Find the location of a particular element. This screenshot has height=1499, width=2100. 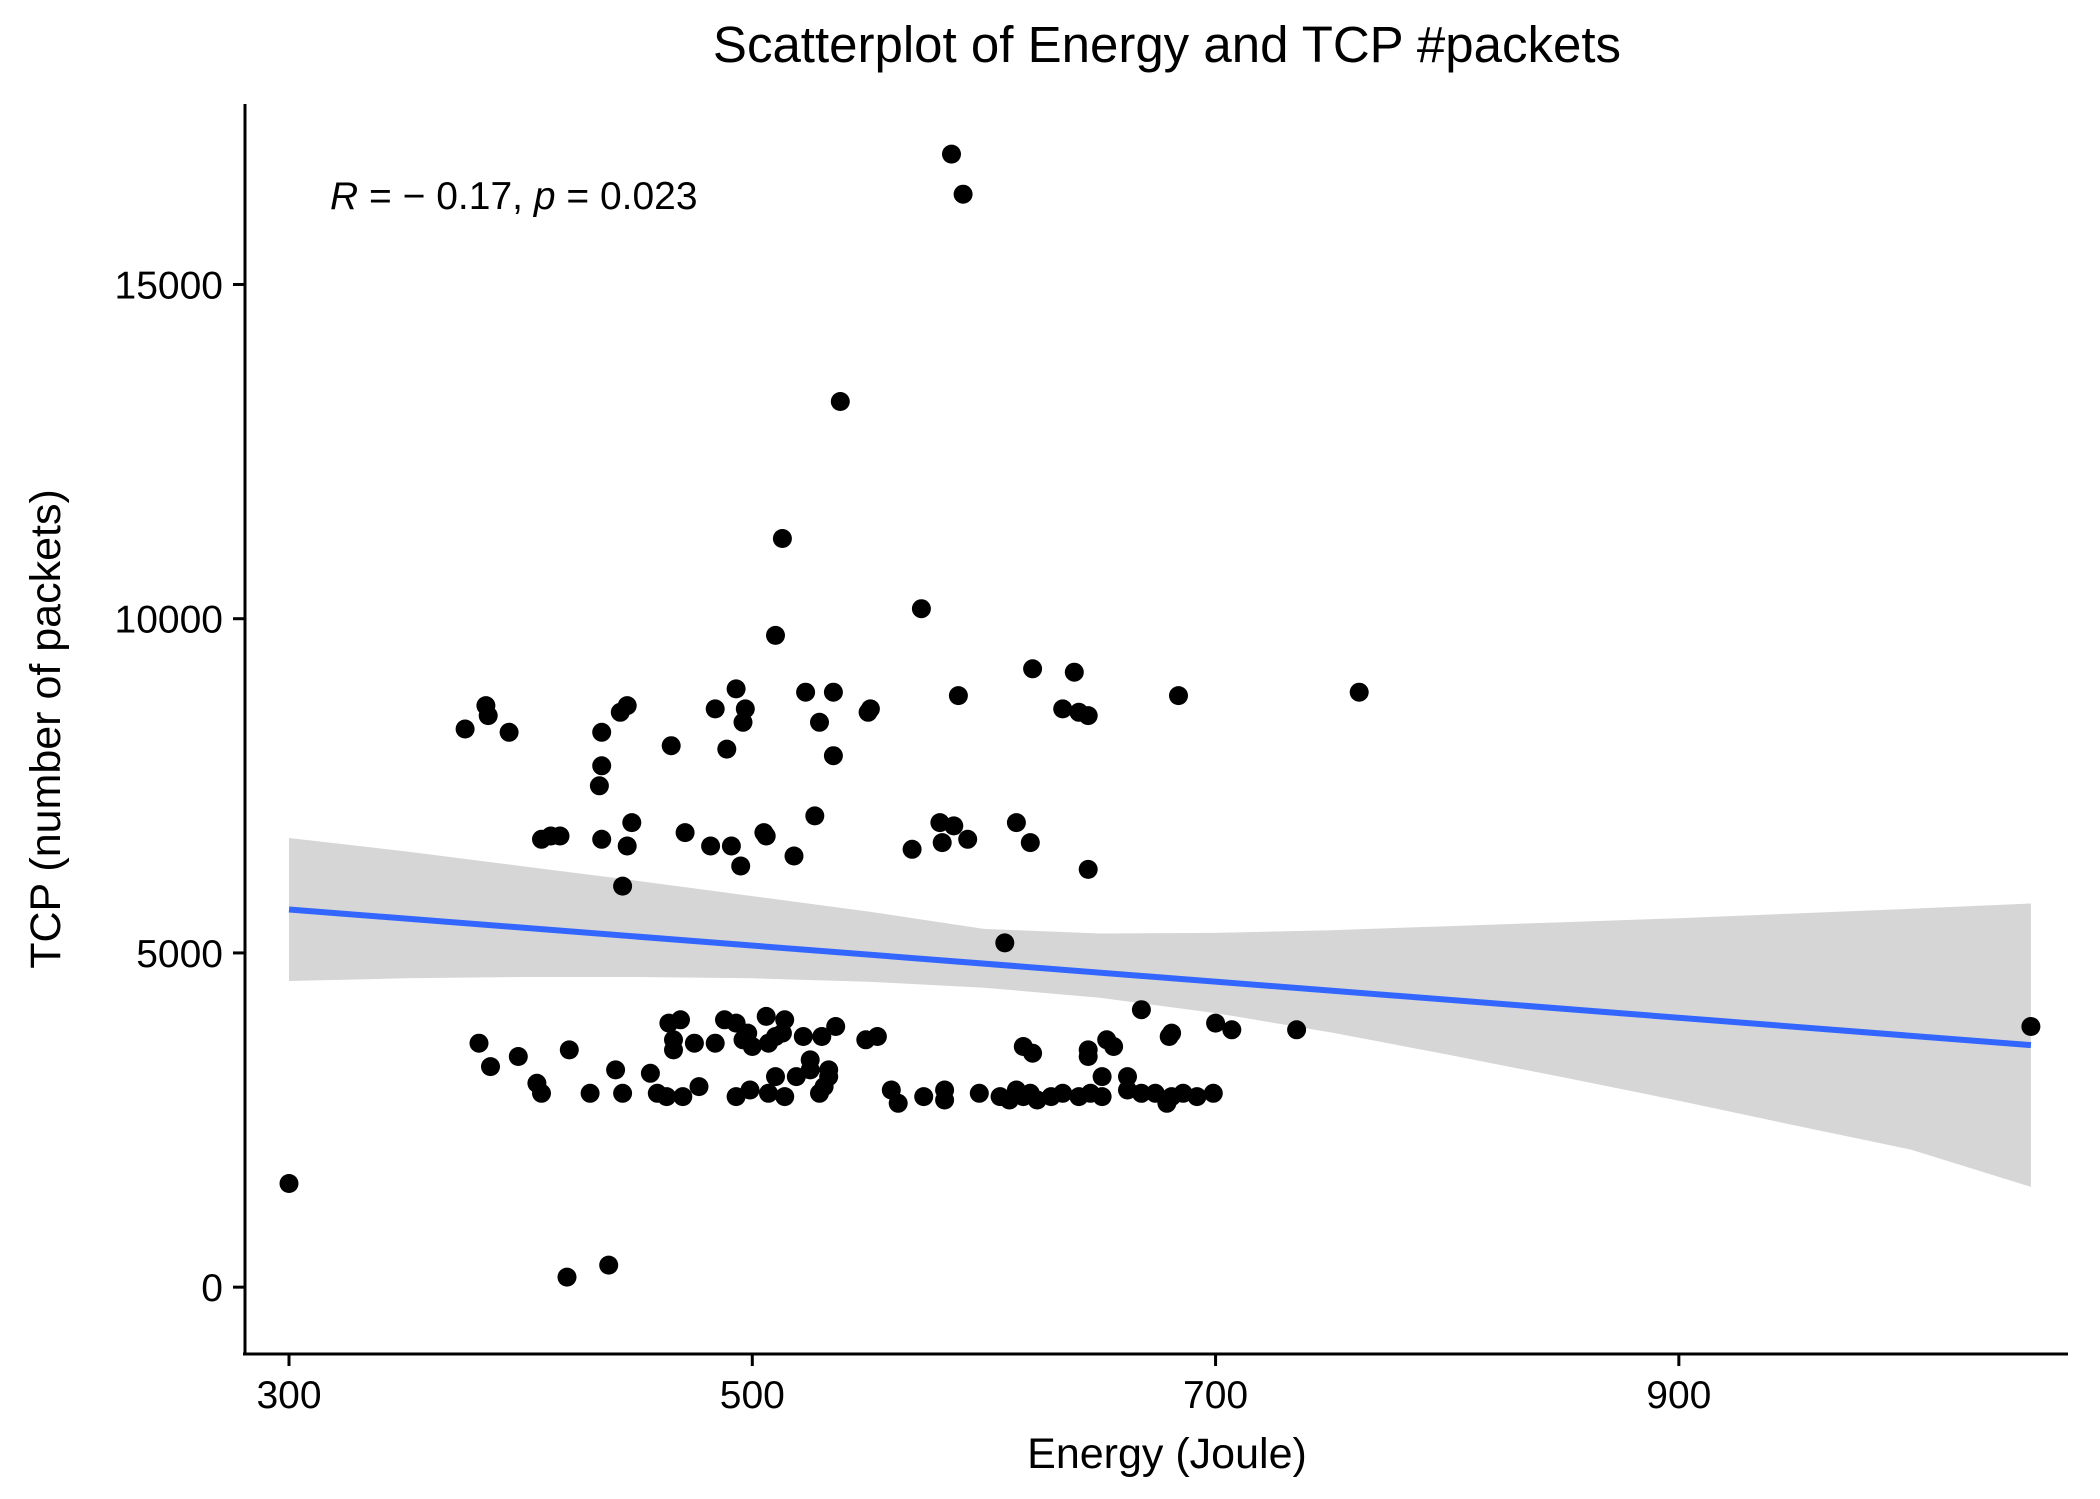

annotation-r-symbol: R is located at coordinates (344, 196).